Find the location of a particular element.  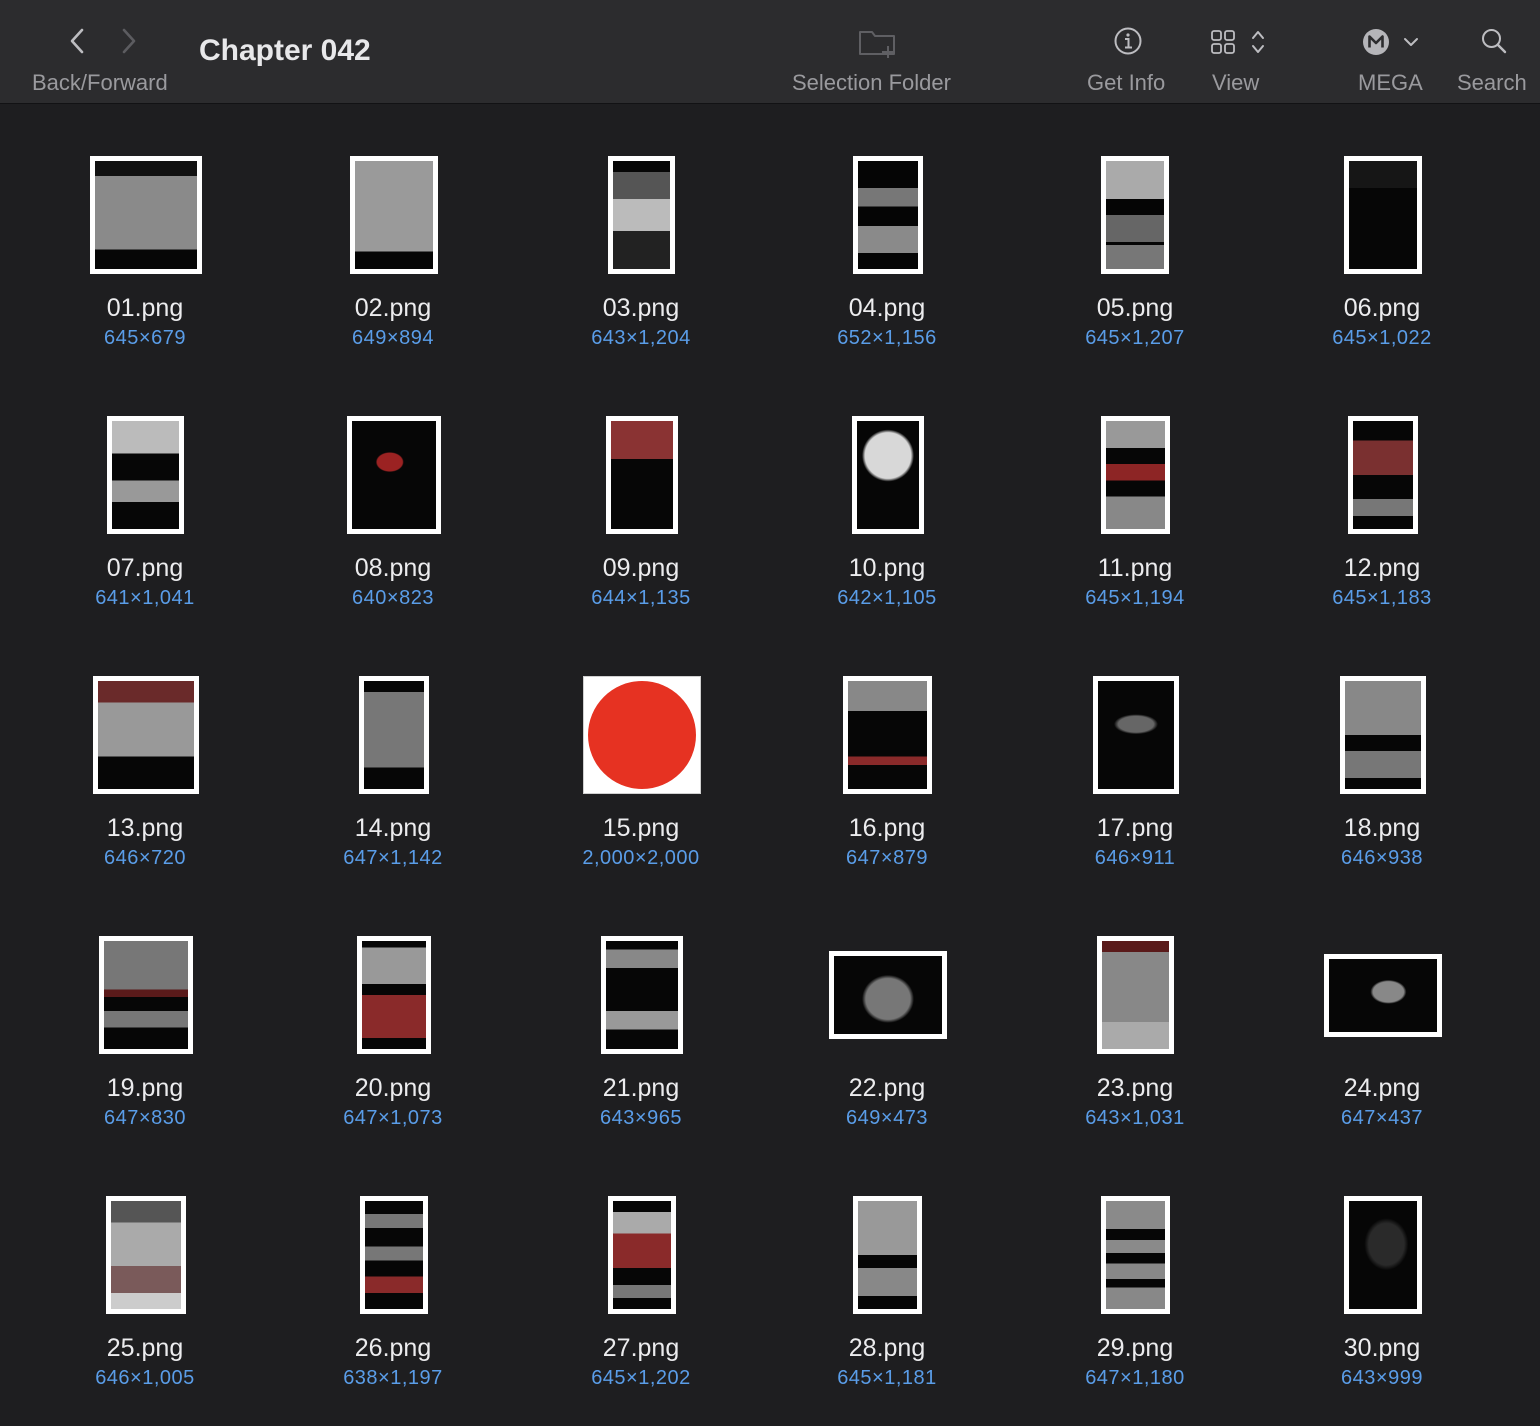

file-name: 05.png is located at coordinates (1135, 308).